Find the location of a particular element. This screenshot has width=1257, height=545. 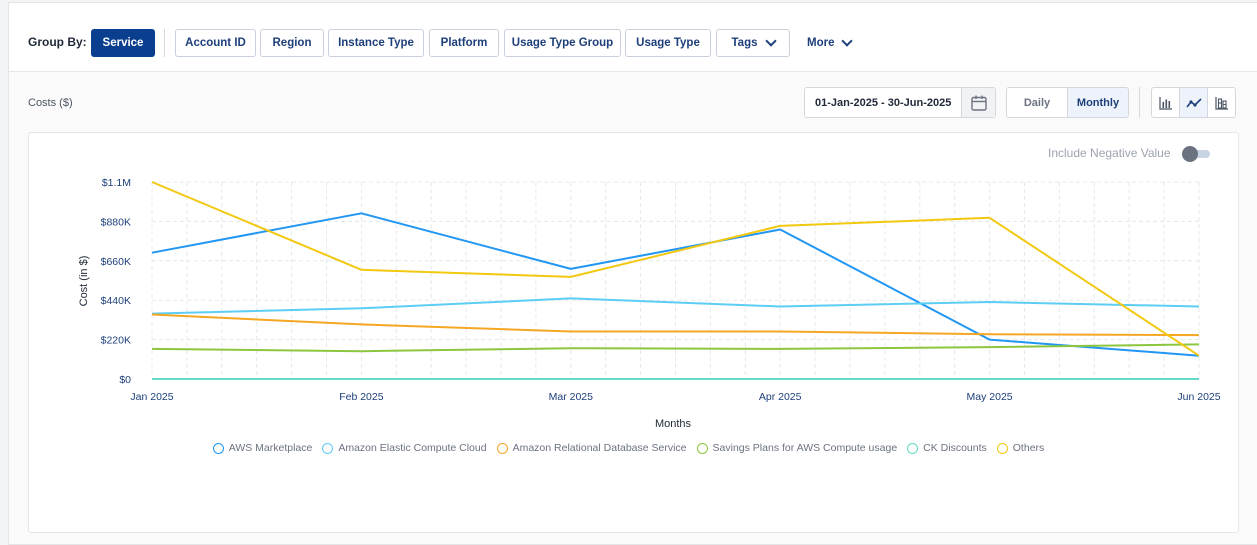

calendar-icon is located at coordinates (978, 102).